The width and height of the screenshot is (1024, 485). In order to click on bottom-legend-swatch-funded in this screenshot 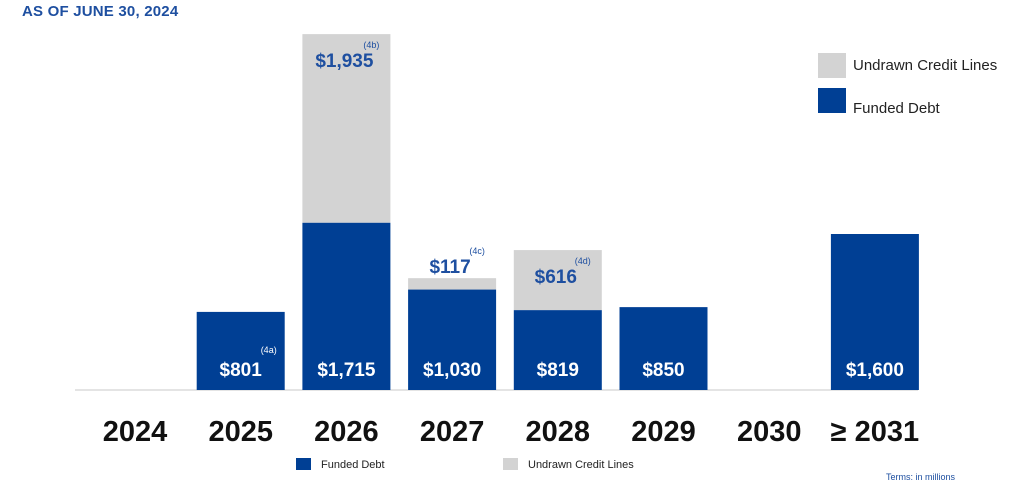, I will do `click(303, 464)`.